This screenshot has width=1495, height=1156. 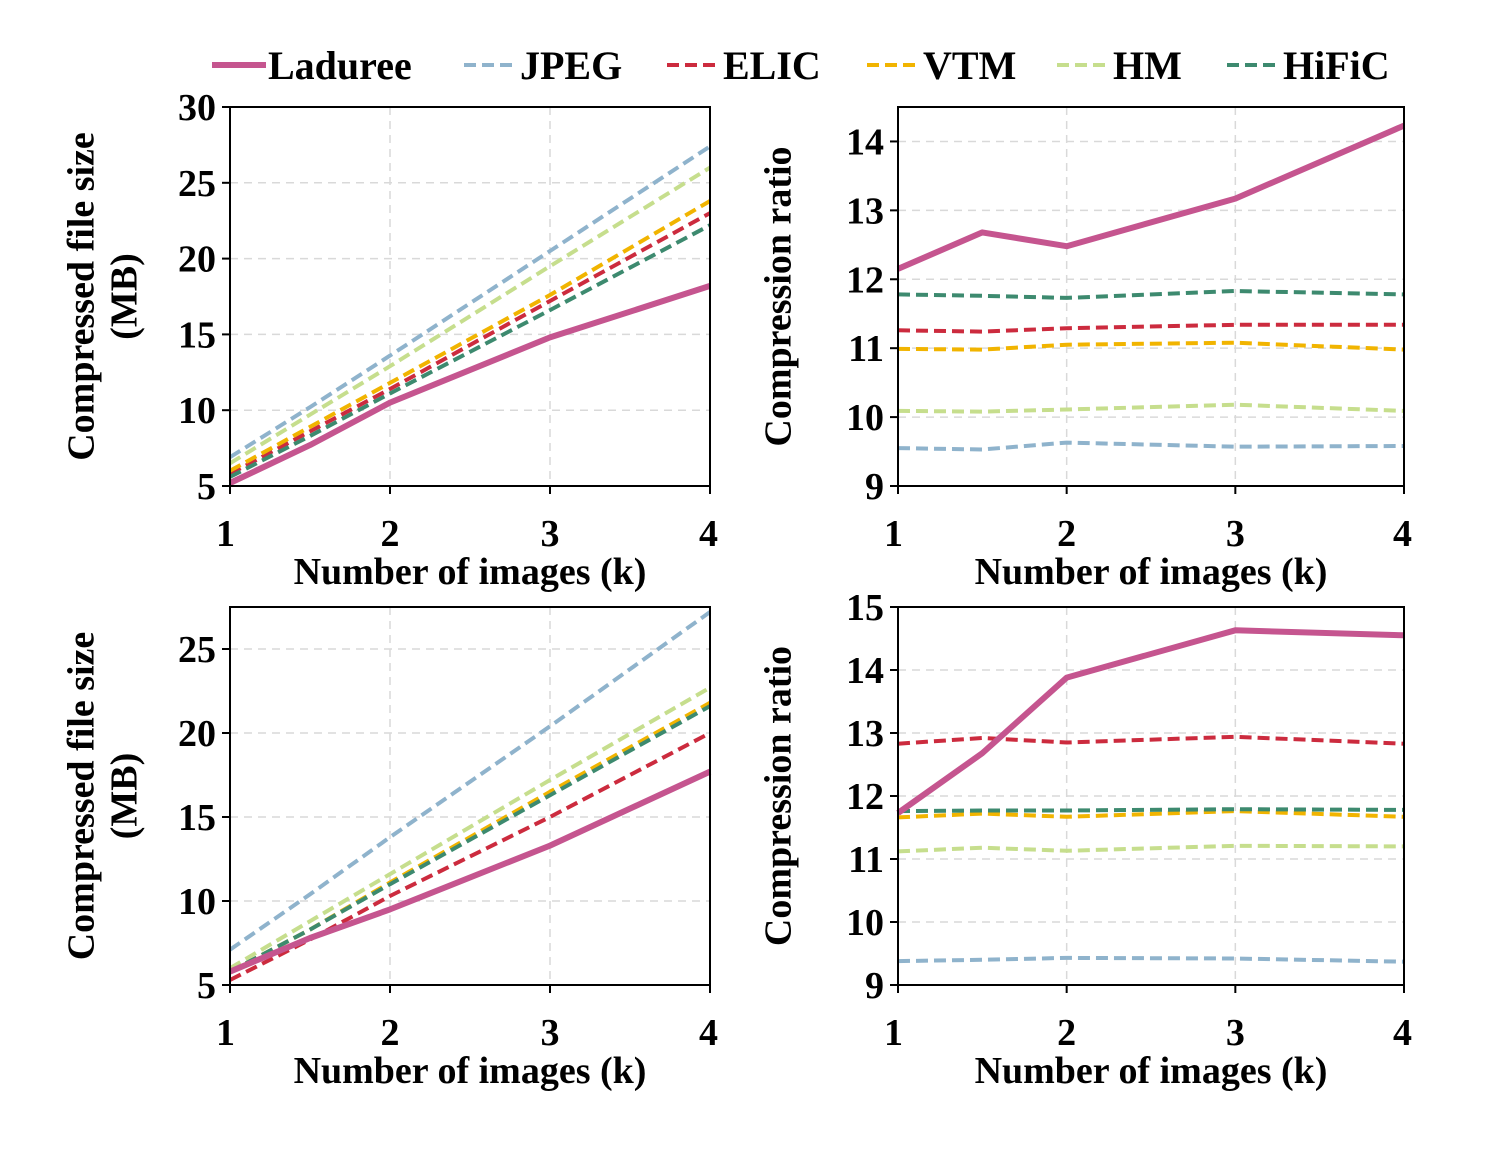 I want to click on legend-swatch-hm, so click(x=1084, y=65).